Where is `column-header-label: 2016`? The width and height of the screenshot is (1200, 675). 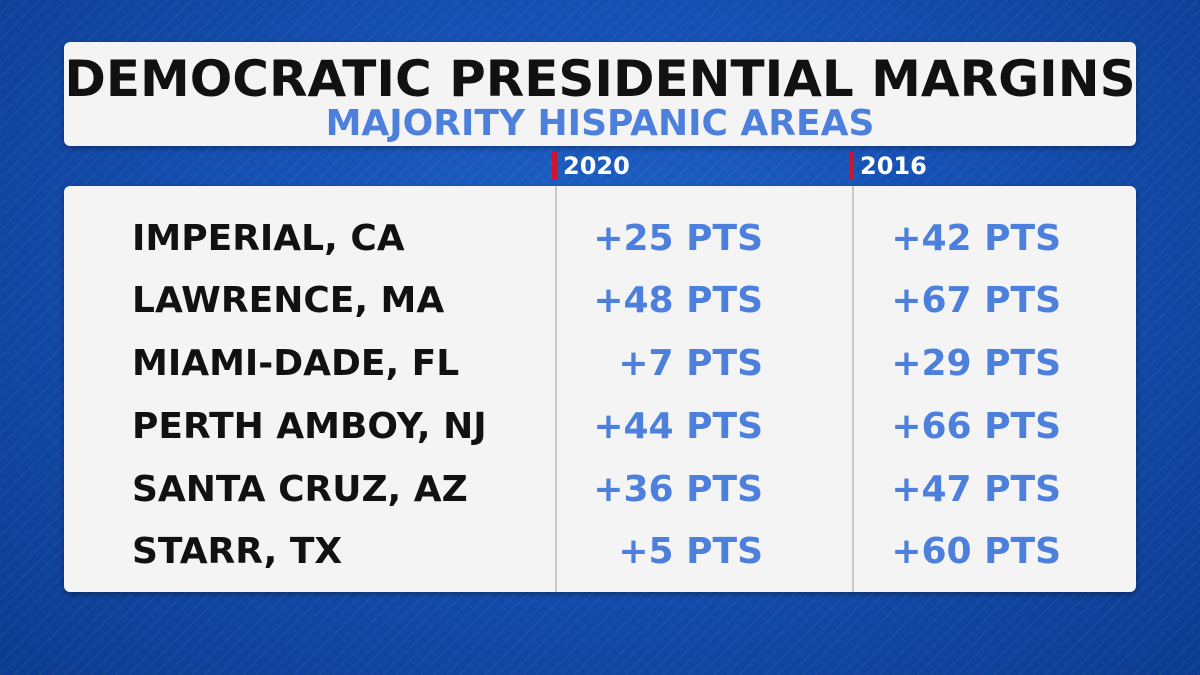 column-header-label: 2016 is located at coordinates (893, 166).